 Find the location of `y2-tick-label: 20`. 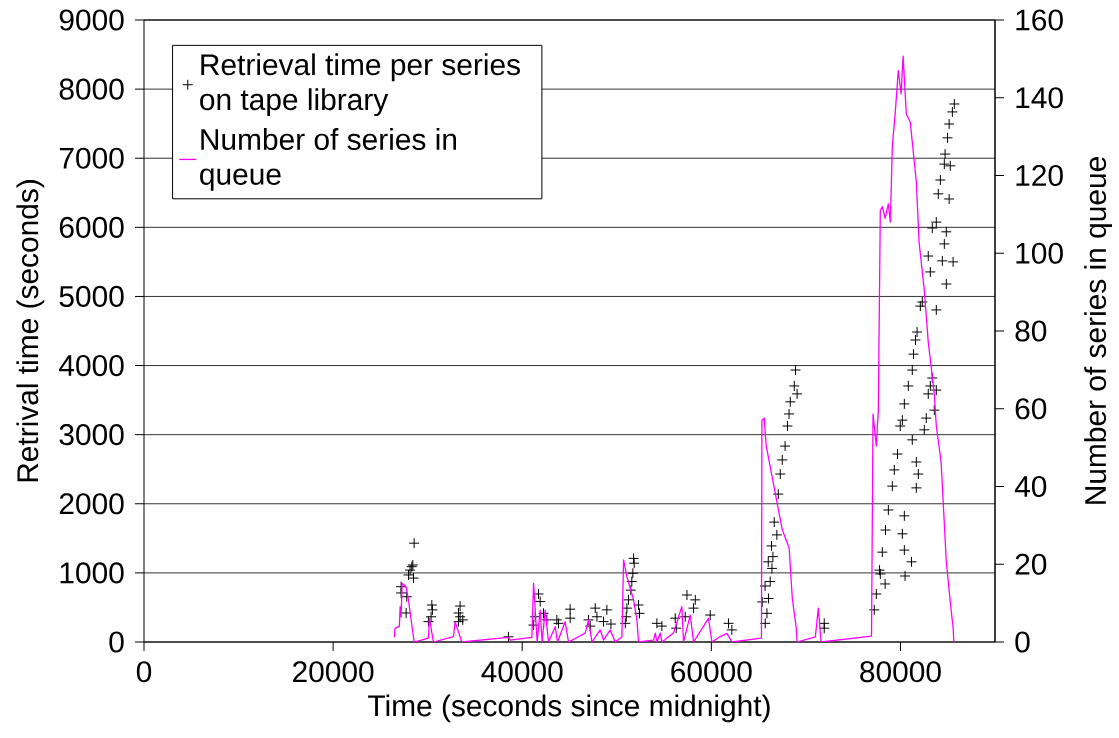

y2-tick-label: 20 is located at coordinates (1031, 564).